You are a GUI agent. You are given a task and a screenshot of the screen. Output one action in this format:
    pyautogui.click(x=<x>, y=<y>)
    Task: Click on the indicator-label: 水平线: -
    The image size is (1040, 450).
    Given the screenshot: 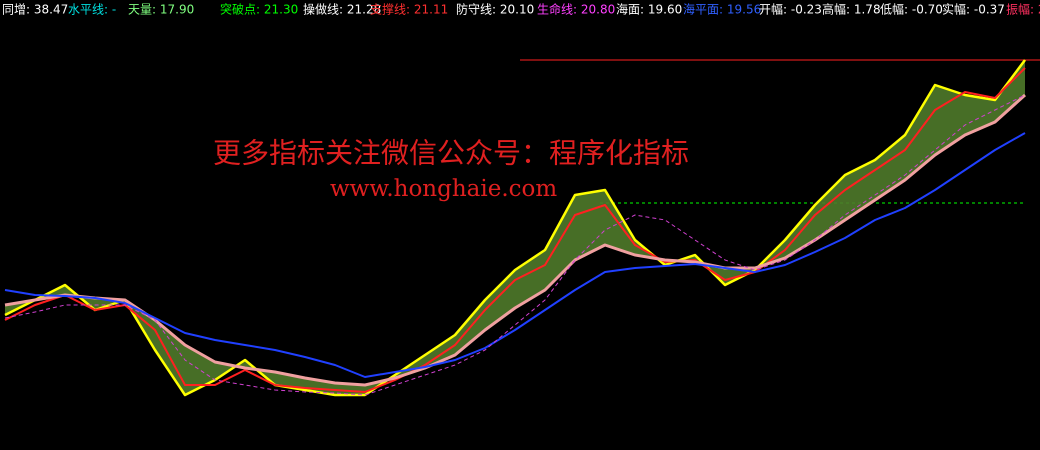 What is the action you would take?
    pyautogui.click(x=92, y=10)
    